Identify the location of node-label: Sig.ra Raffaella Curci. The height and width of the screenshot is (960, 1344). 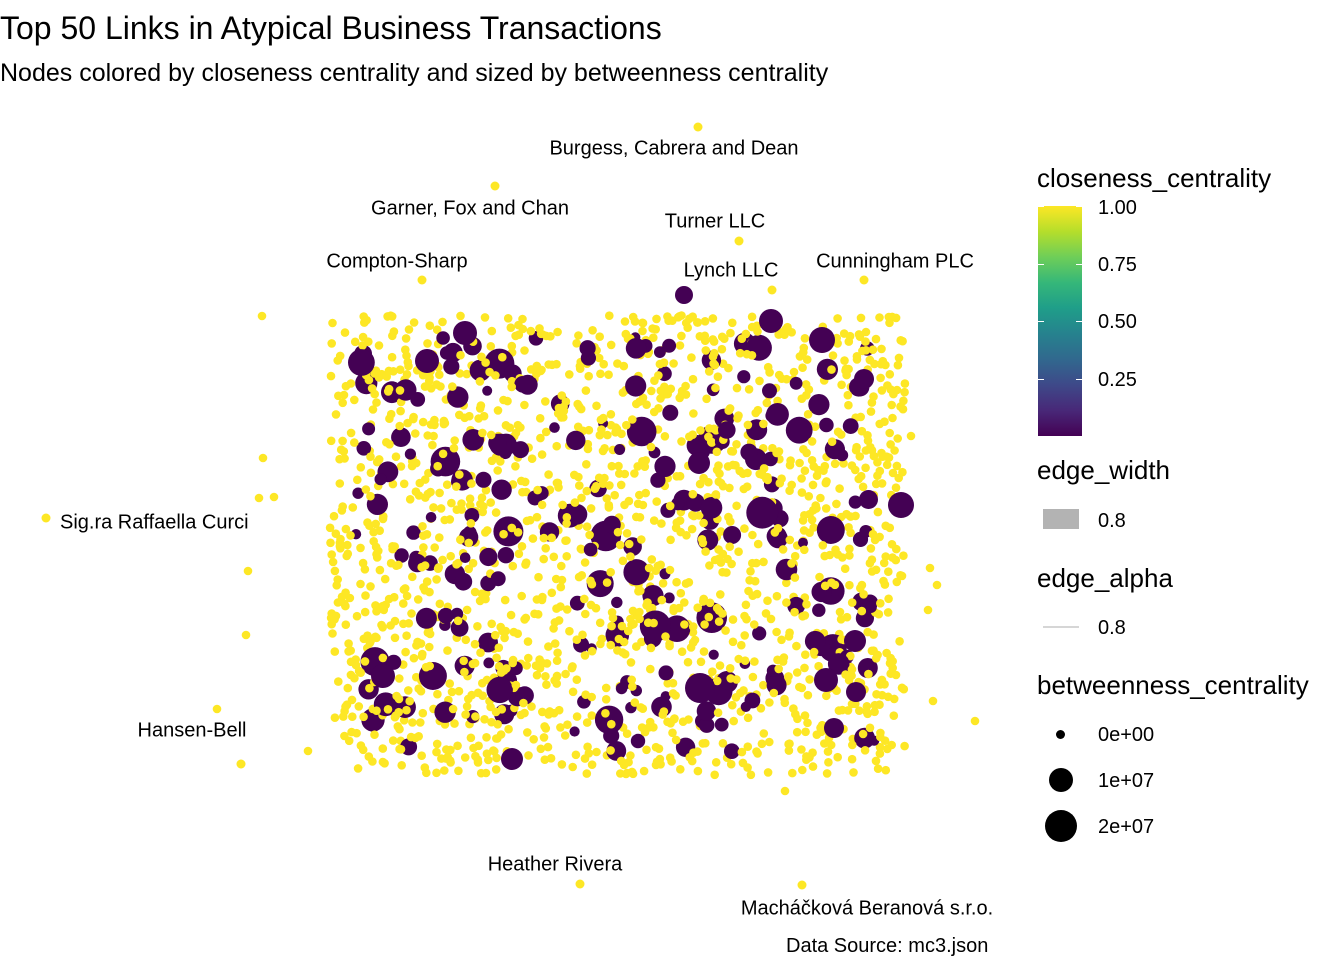
(154, 522).